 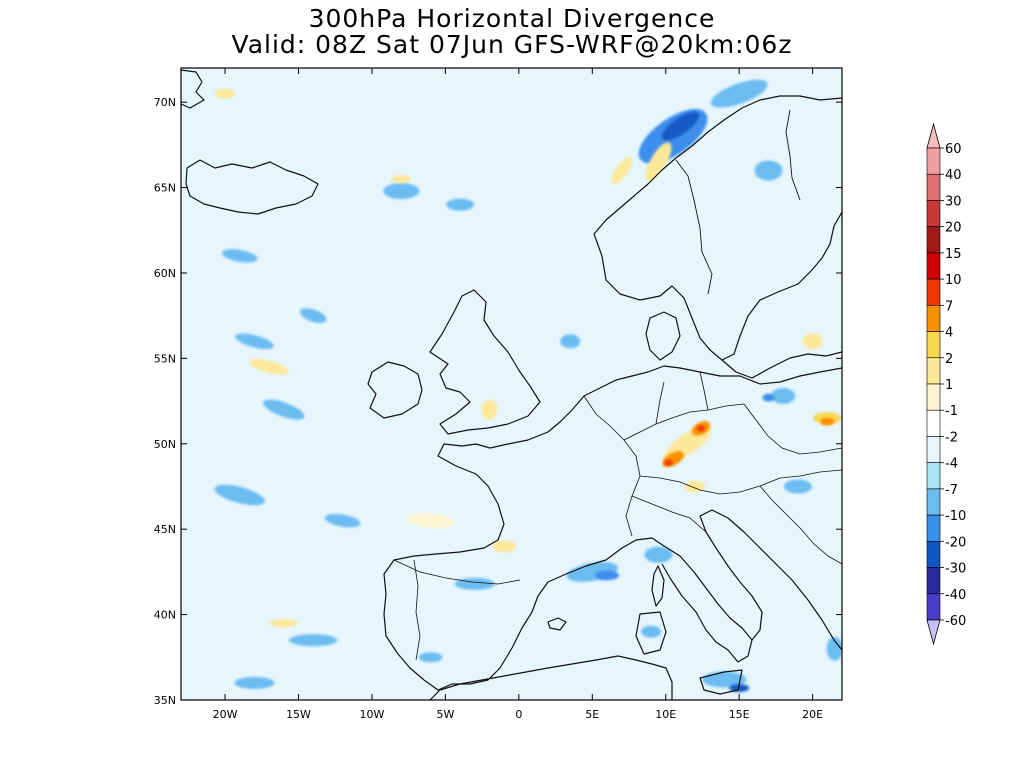 What do you see at coordinates (793, 155) in the screenshot?
I see `border-sweden-finland` at bounding box center [793, 155].